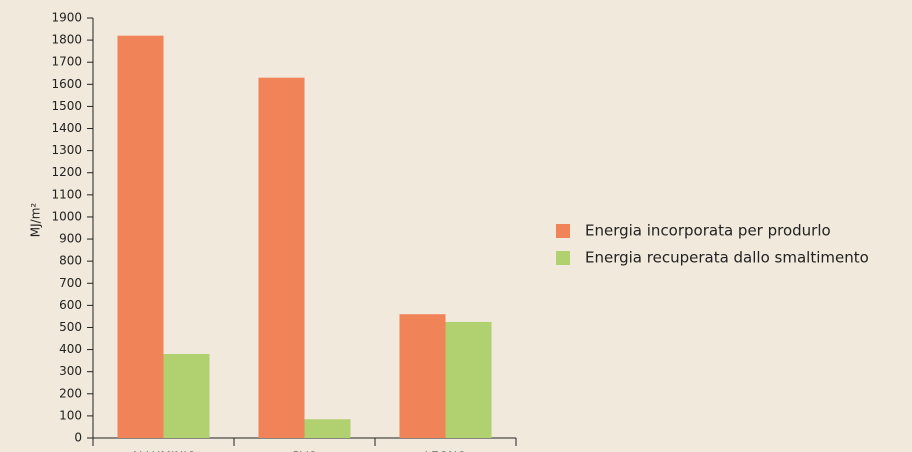  I want to click on y-tick-label: 0, so click(78, 438).